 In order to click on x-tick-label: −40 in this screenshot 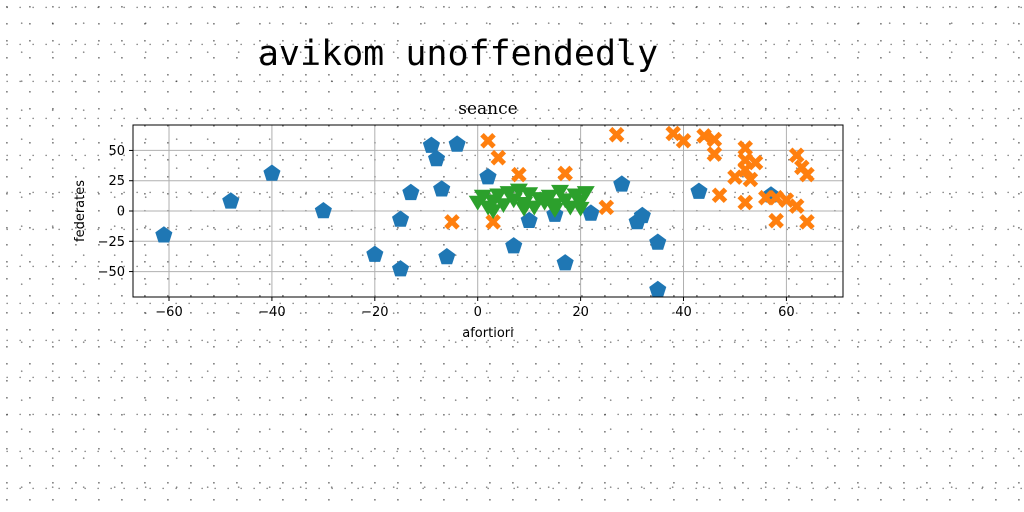, I will do `click(271, 312)`.